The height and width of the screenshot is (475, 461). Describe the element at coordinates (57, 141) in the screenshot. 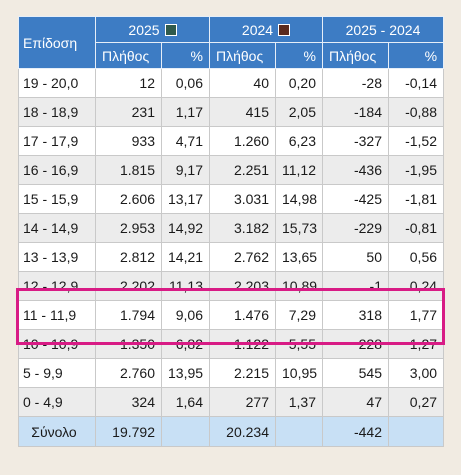

I see `score-range-cell: 17 - 17,9` at that location.